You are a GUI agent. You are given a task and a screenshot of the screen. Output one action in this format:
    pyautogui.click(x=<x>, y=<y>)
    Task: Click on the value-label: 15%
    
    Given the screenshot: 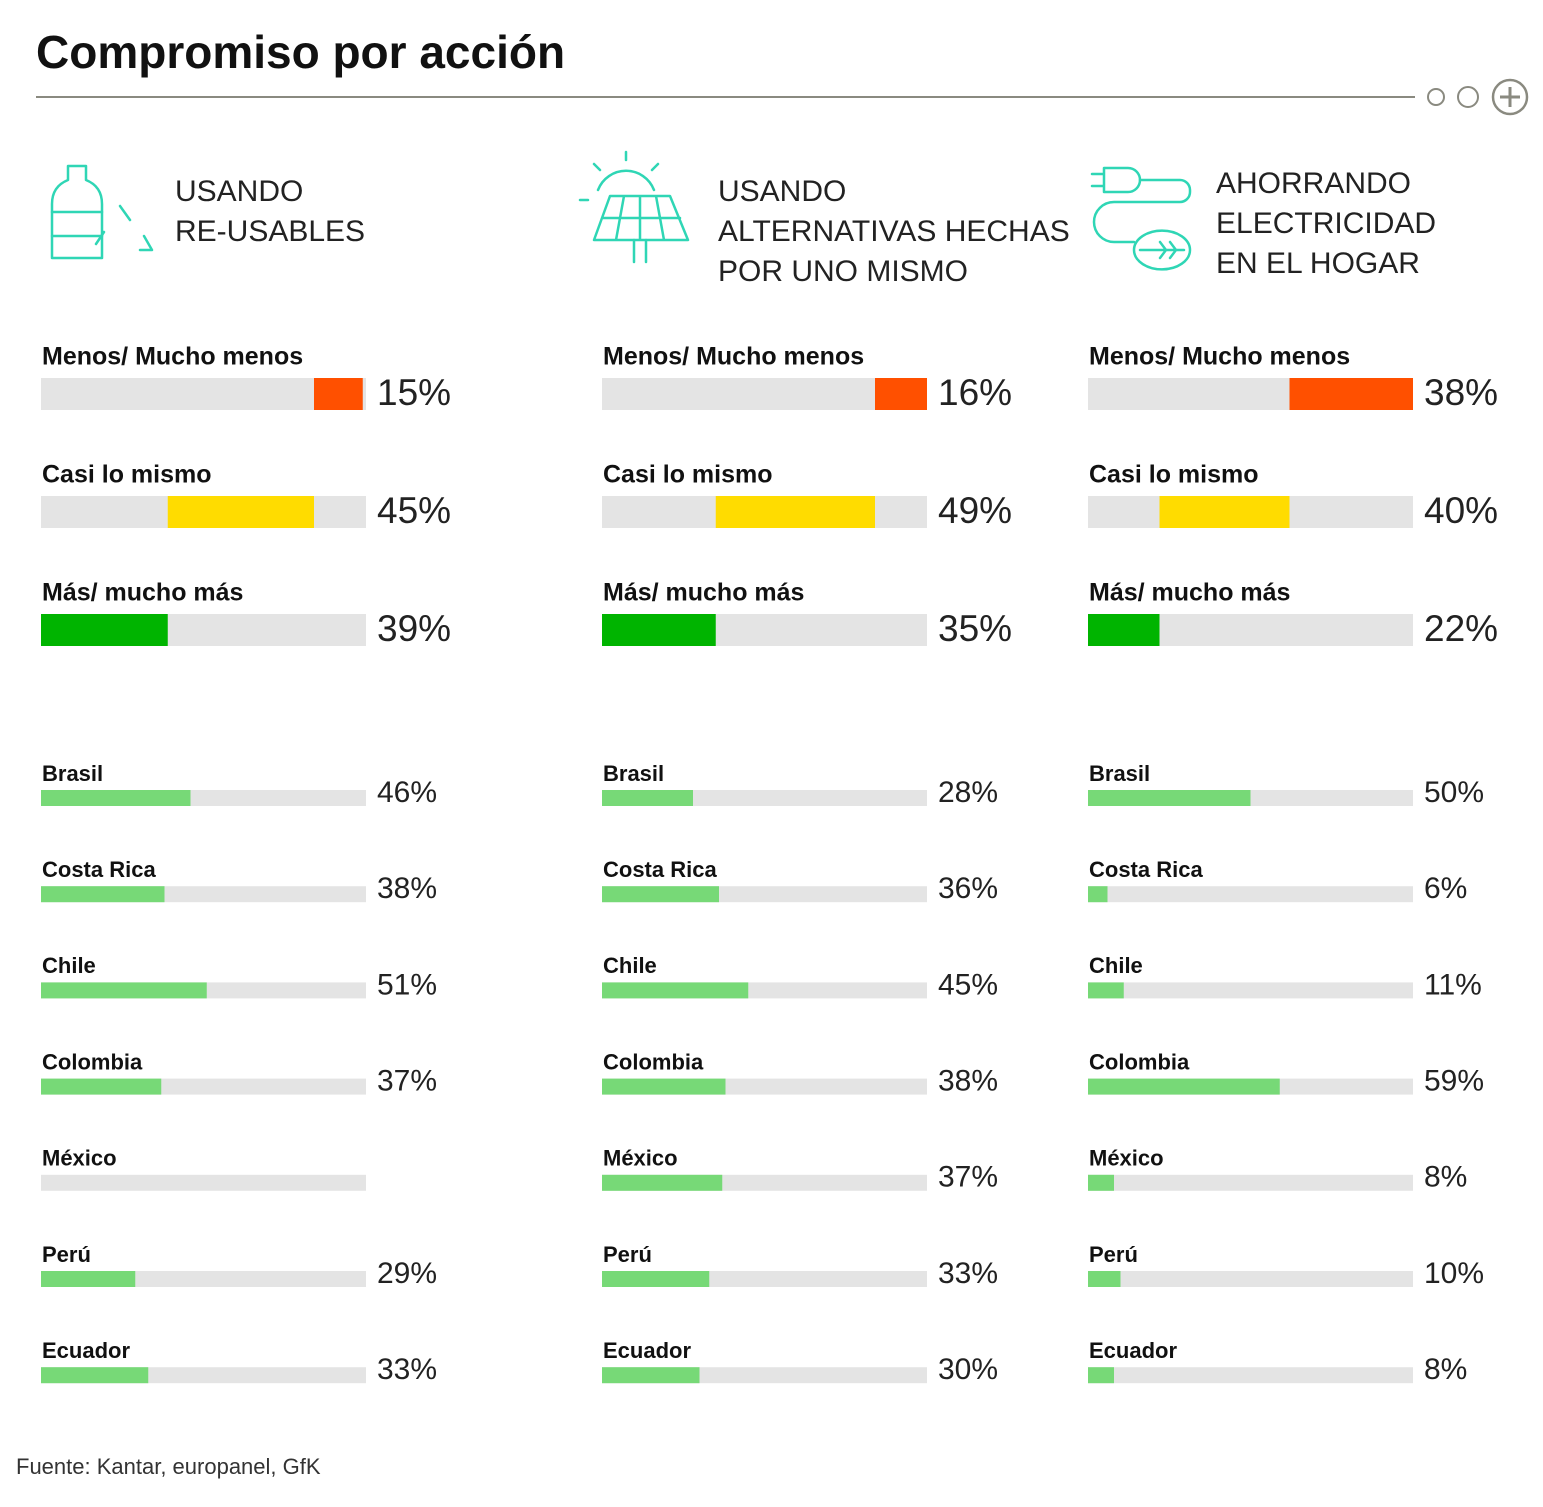 What is the action you would take?
    pyautogui.click(x=414, y=392)
    